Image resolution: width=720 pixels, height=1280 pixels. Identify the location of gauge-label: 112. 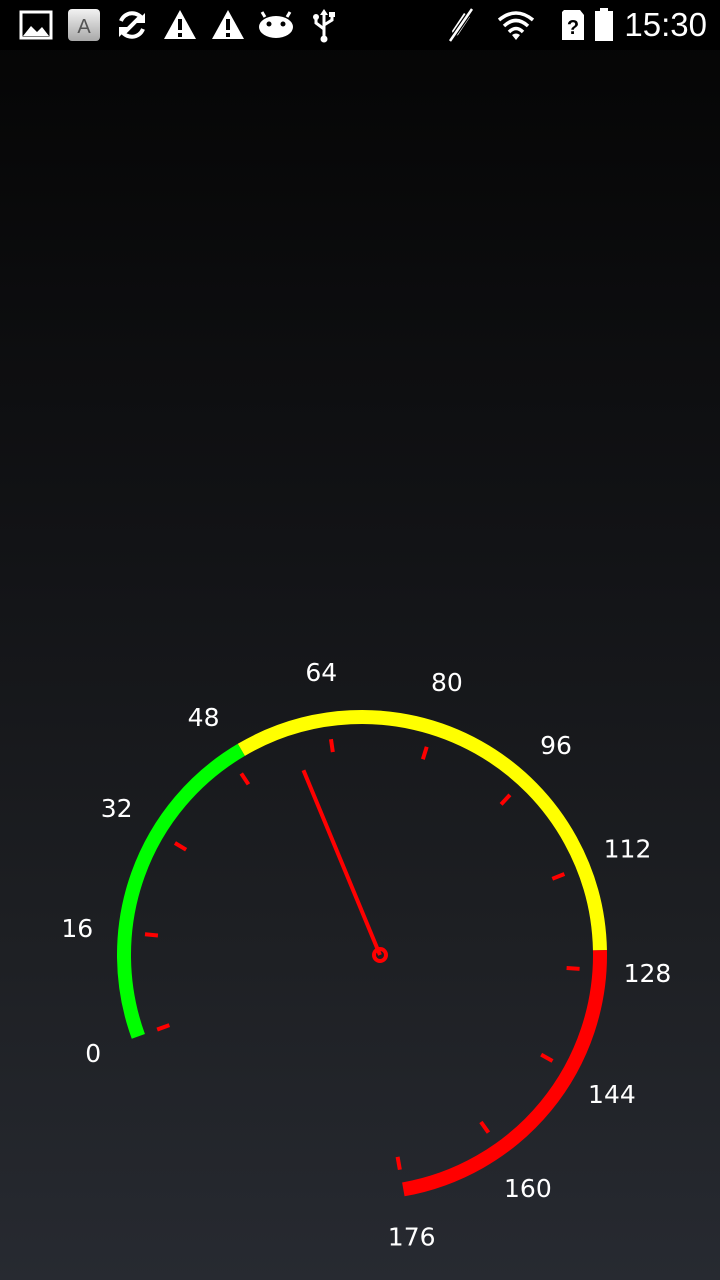
(628, 849).